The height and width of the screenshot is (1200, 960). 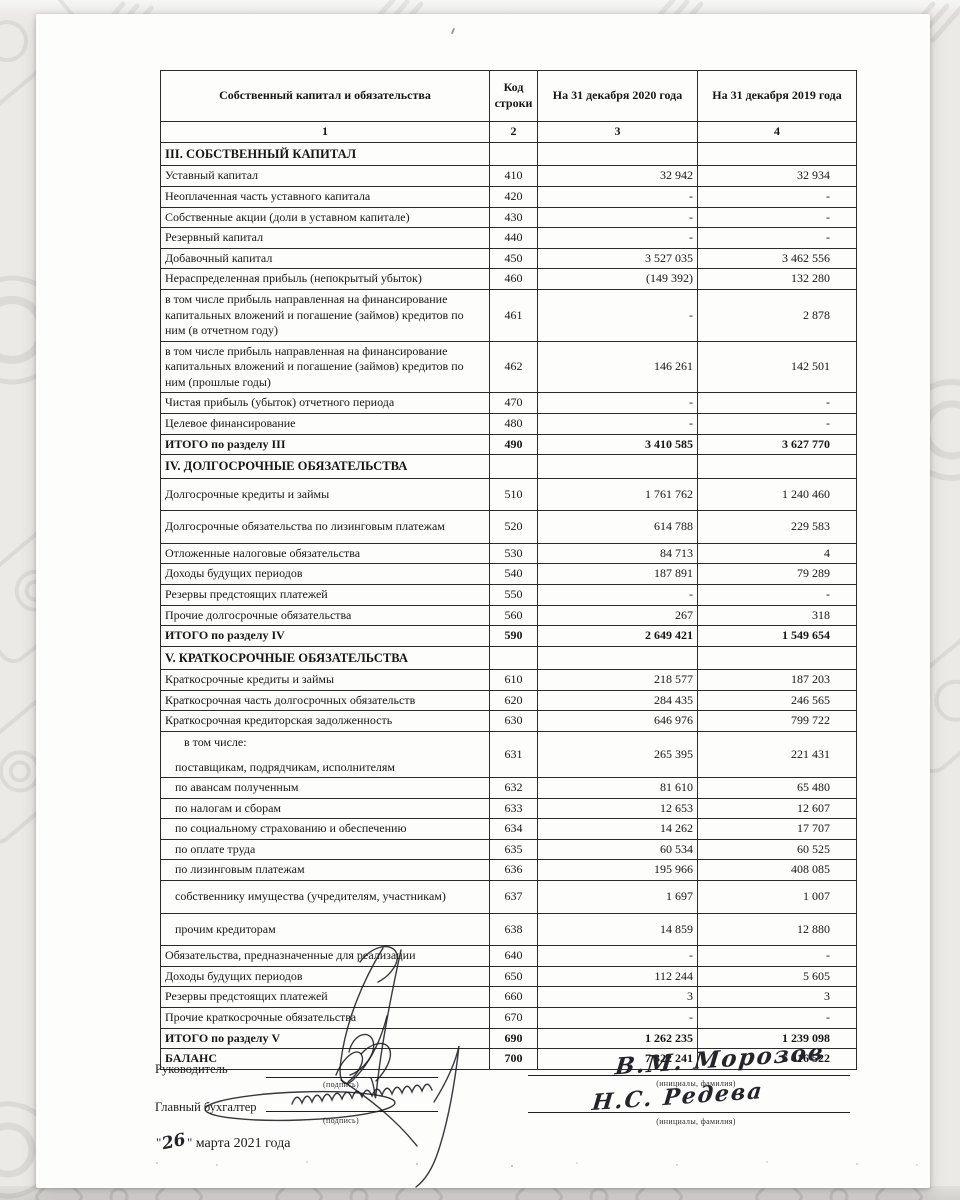 I want to click on row-value-2020: 1 761 762, so click(x=617, y=494).